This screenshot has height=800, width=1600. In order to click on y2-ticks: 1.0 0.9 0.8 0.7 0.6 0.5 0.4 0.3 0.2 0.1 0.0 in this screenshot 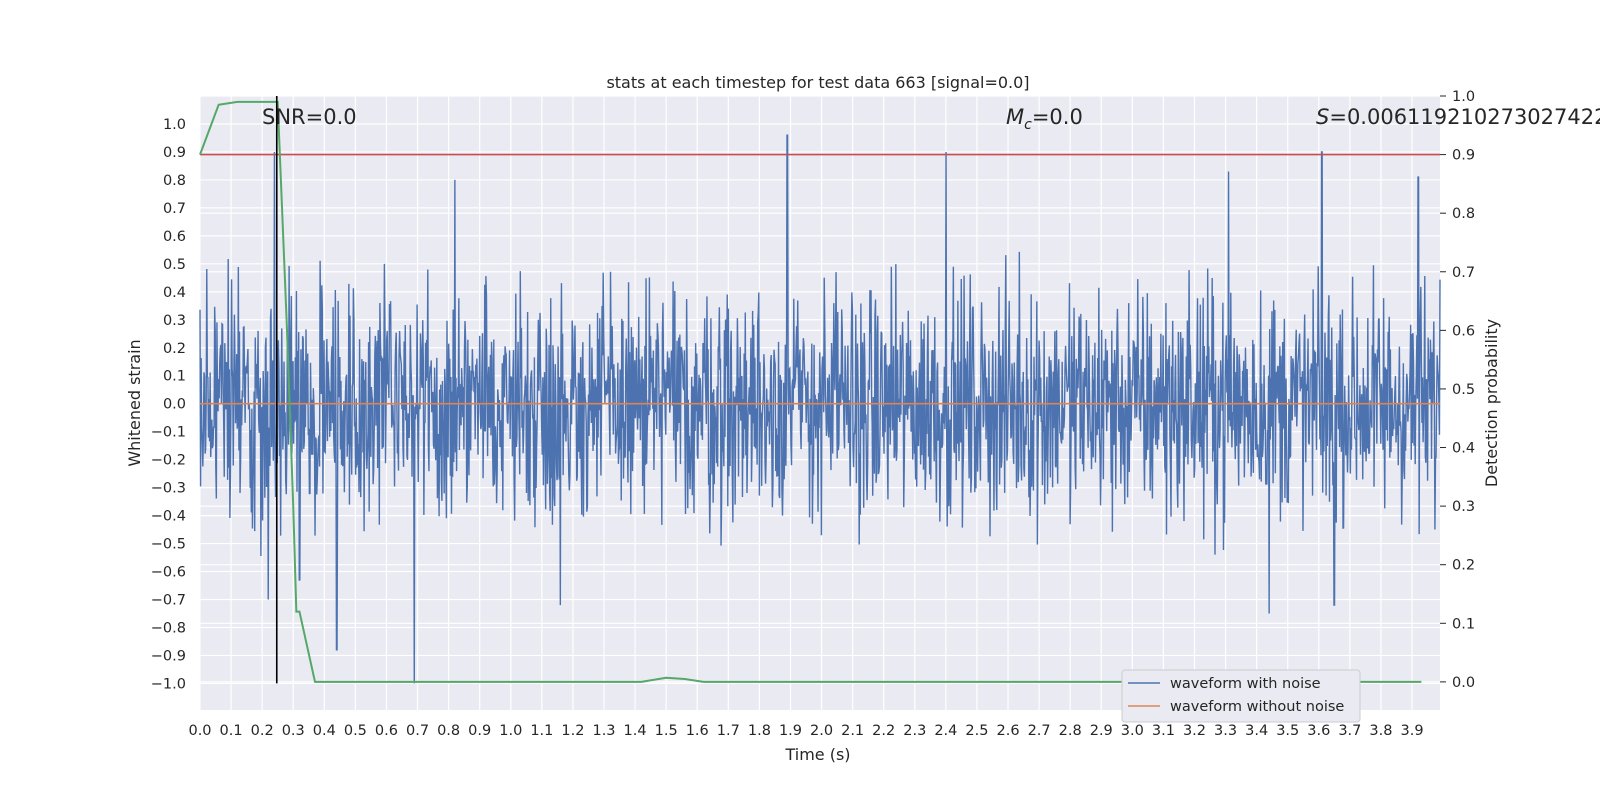, I will do `click(1457, 390)`.